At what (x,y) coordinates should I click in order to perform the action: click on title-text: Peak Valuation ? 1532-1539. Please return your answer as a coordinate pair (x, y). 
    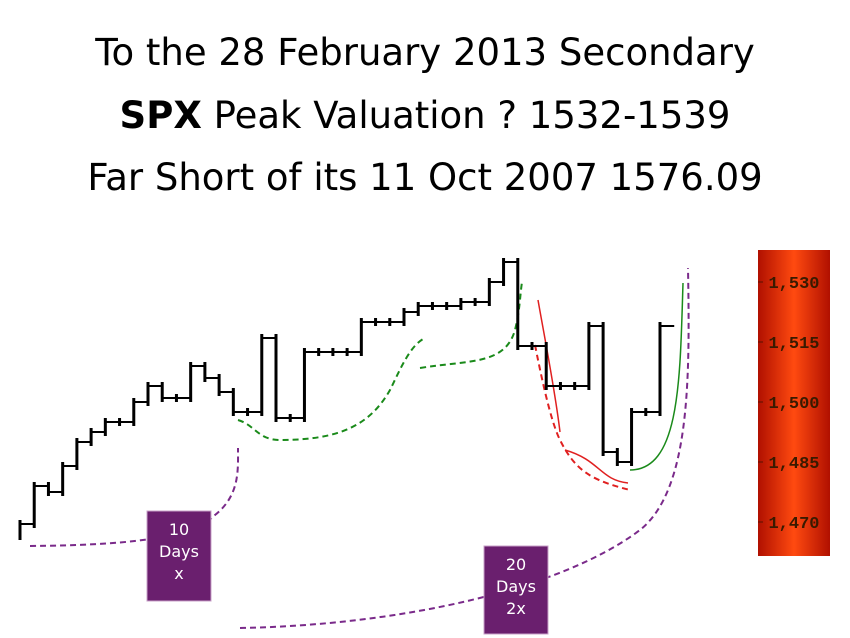
    Looking at the image, I should click on (472, 115).